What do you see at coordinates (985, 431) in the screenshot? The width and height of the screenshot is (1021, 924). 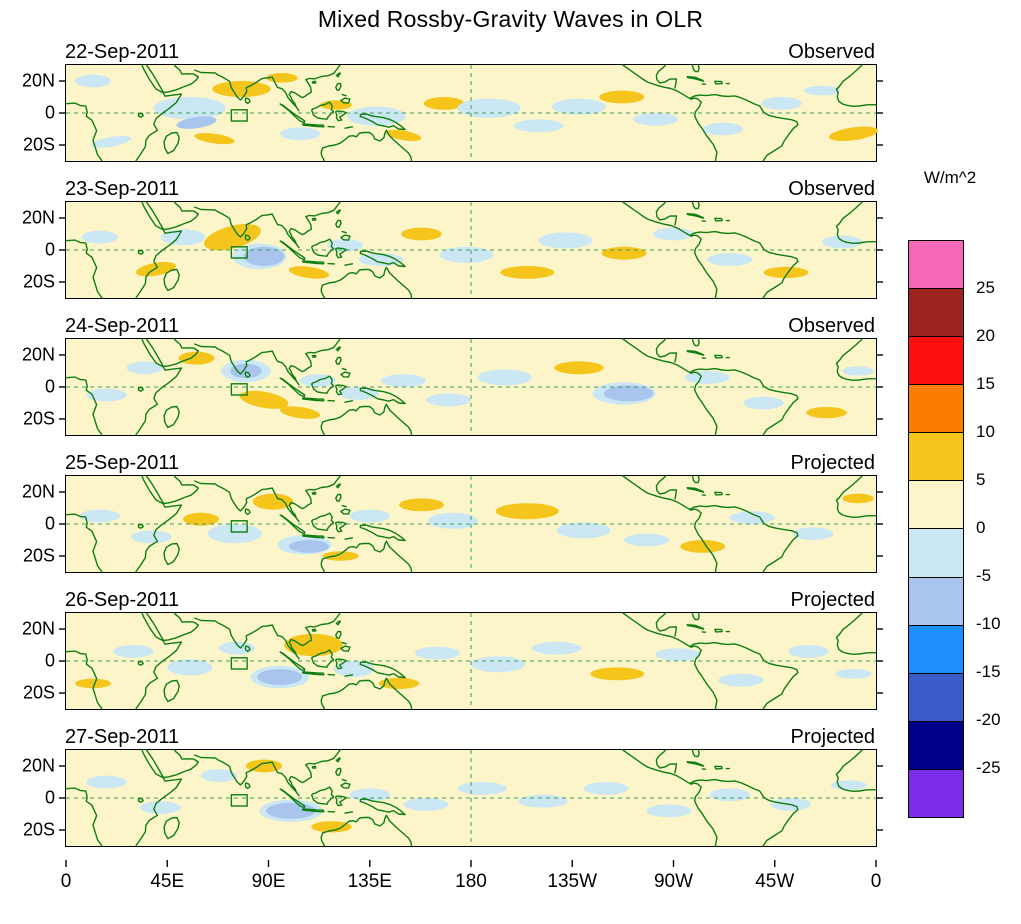 I see `colorbar-tick-label: 10` at bounding box center [985, 431].